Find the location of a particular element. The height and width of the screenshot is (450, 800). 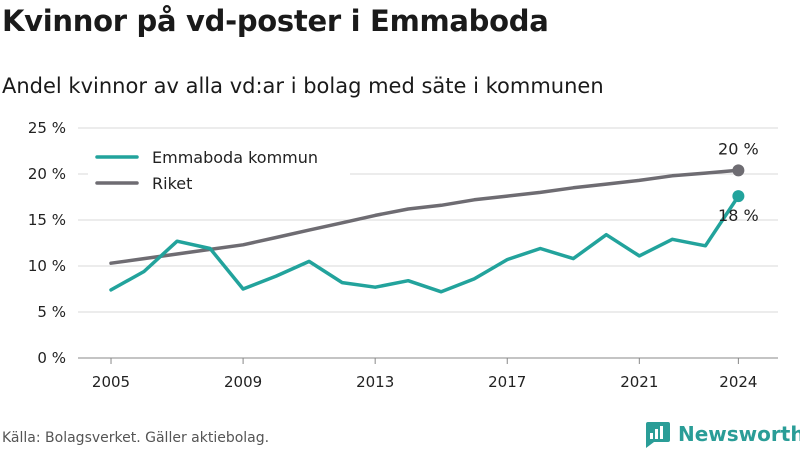

series-end-label: 20 % is located at coordinates (738, 148).